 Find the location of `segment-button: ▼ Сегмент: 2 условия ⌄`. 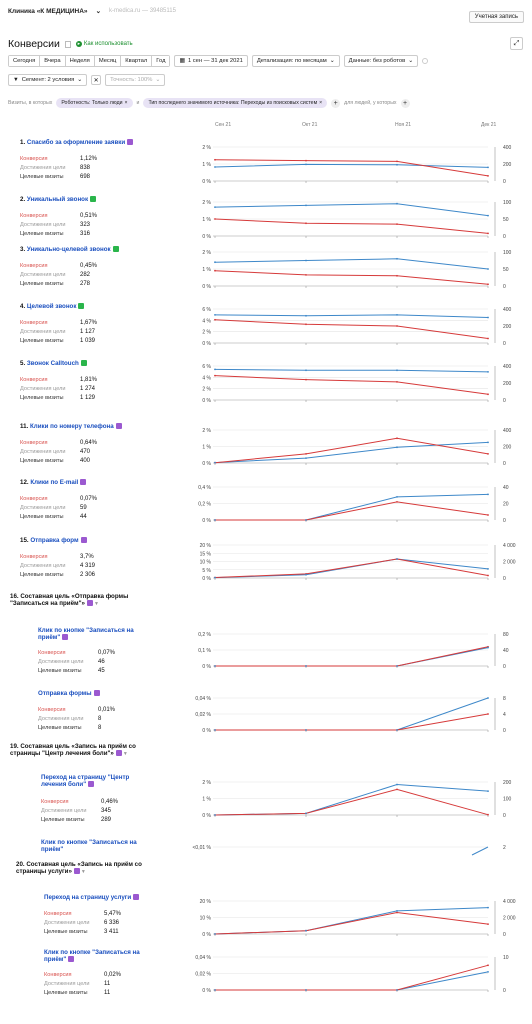

segment-button: ▼ Сегмент: 2 условия ⌄ is located at coordinates (48, 80).